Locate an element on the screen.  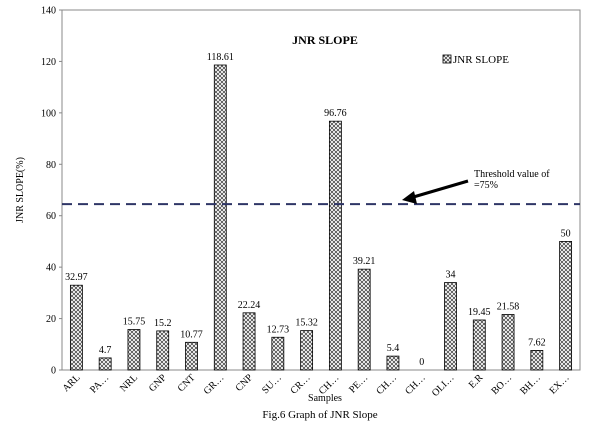
threshold-label-line1: Threshold value of is located at coordinates (512, 174).